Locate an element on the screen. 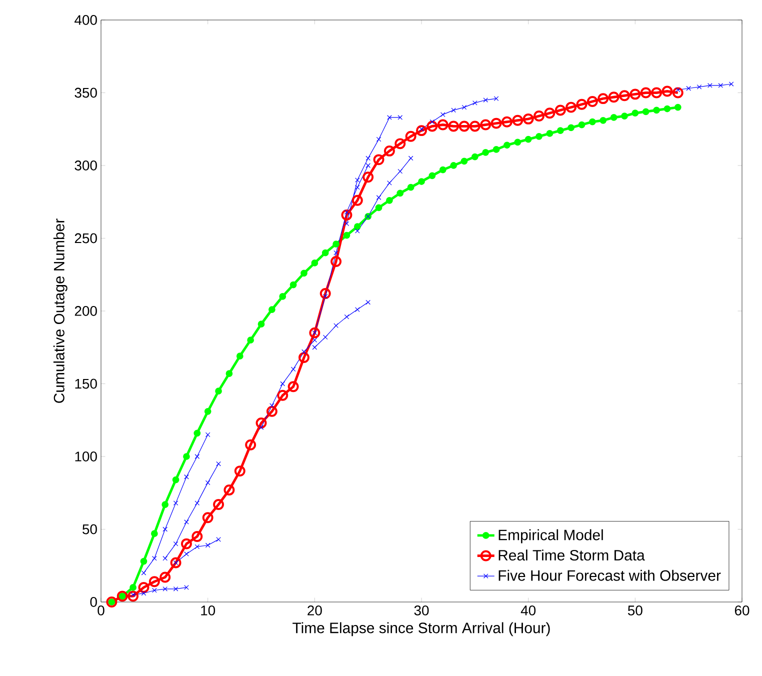 This screenshot has width=762, height=676. legend-label: Empirical Model is located at coordinates (550, 536).